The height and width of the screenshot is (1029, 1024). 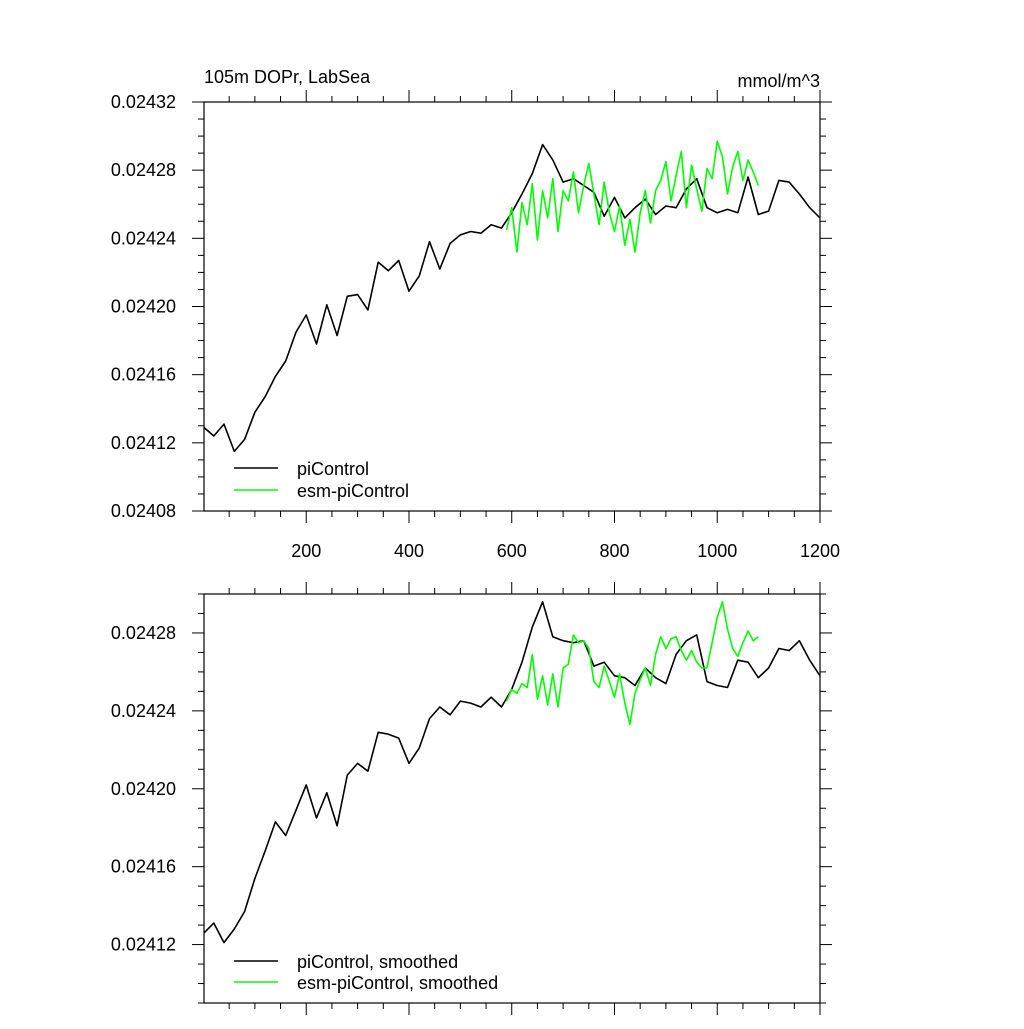 I want to click on series-line-esm-picontrol, so click(x=632, y=196).